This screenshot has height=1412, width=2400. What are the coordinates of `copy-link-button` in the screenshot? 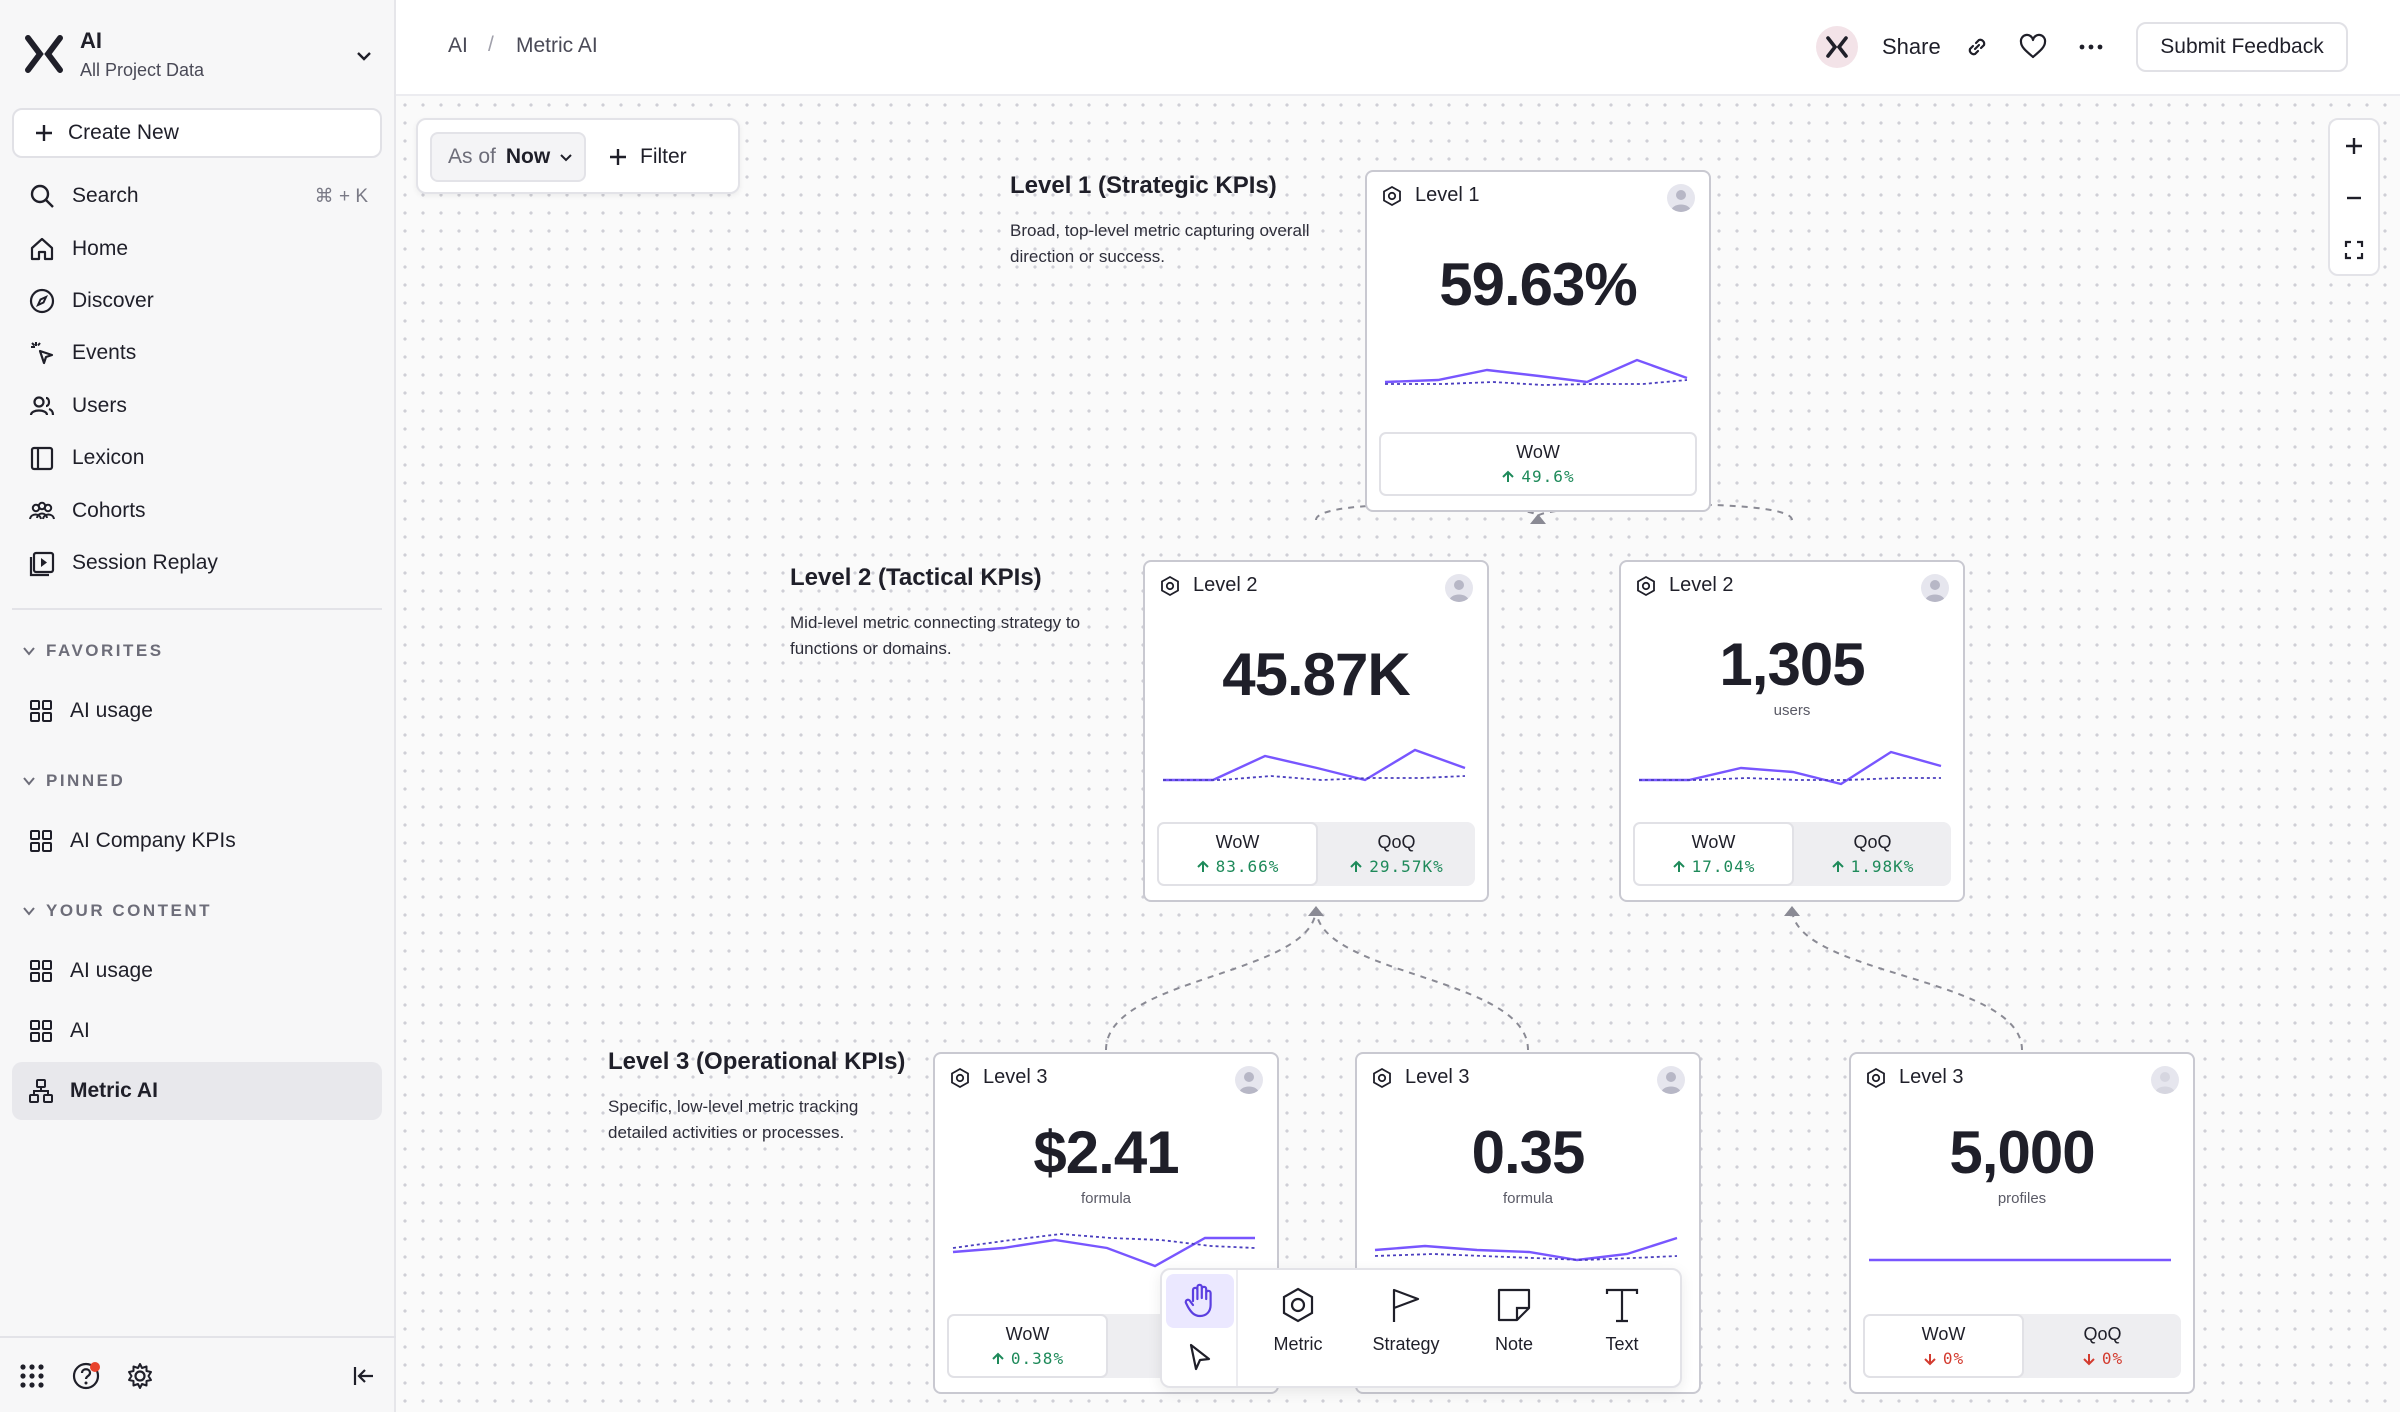 It's located at (1977, 47).